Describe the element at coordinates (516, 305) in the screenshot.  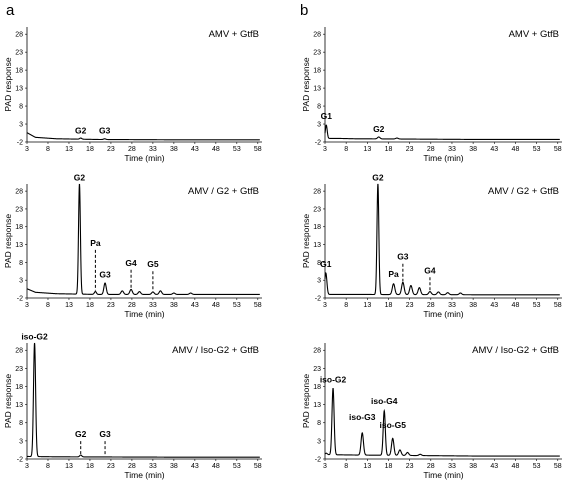
I see `chart-5-x-tick-label: 48` at that location.